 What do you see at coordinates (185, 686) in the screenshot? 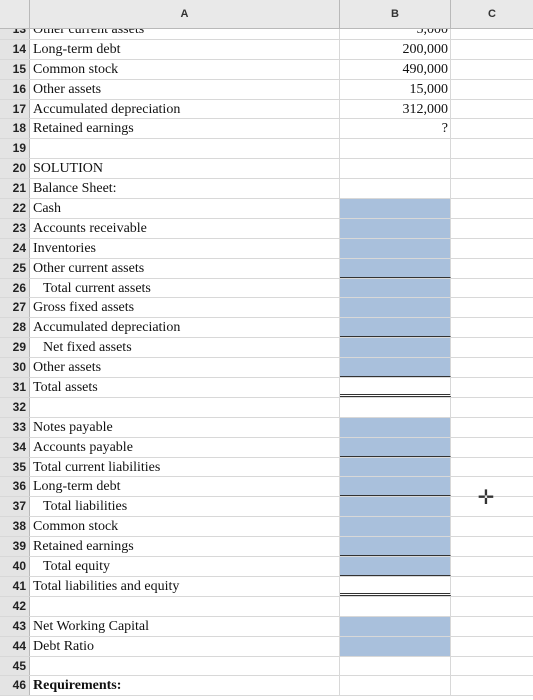
I see `cell-label: Requirements:` at bounding box center [185, 686].